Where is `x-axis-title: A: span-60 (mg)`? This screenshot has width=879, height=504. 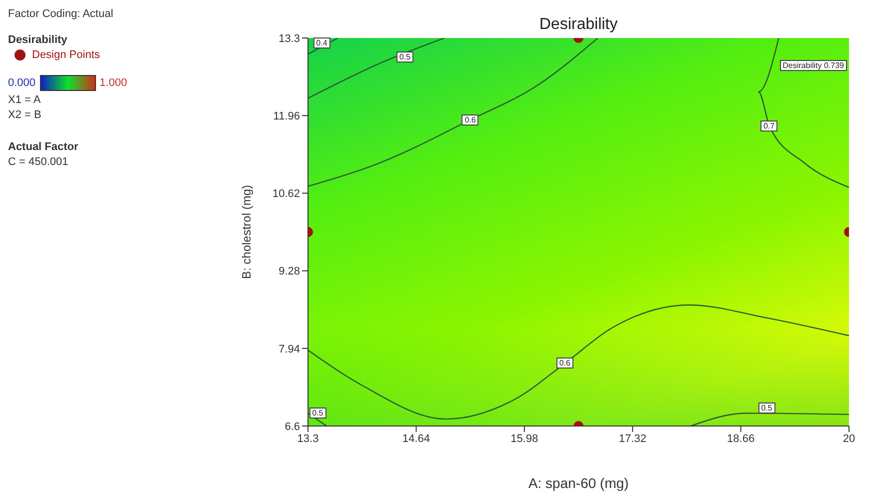 x-axis-title: A: span-60 (mg) is located at coordinates (578, 483).